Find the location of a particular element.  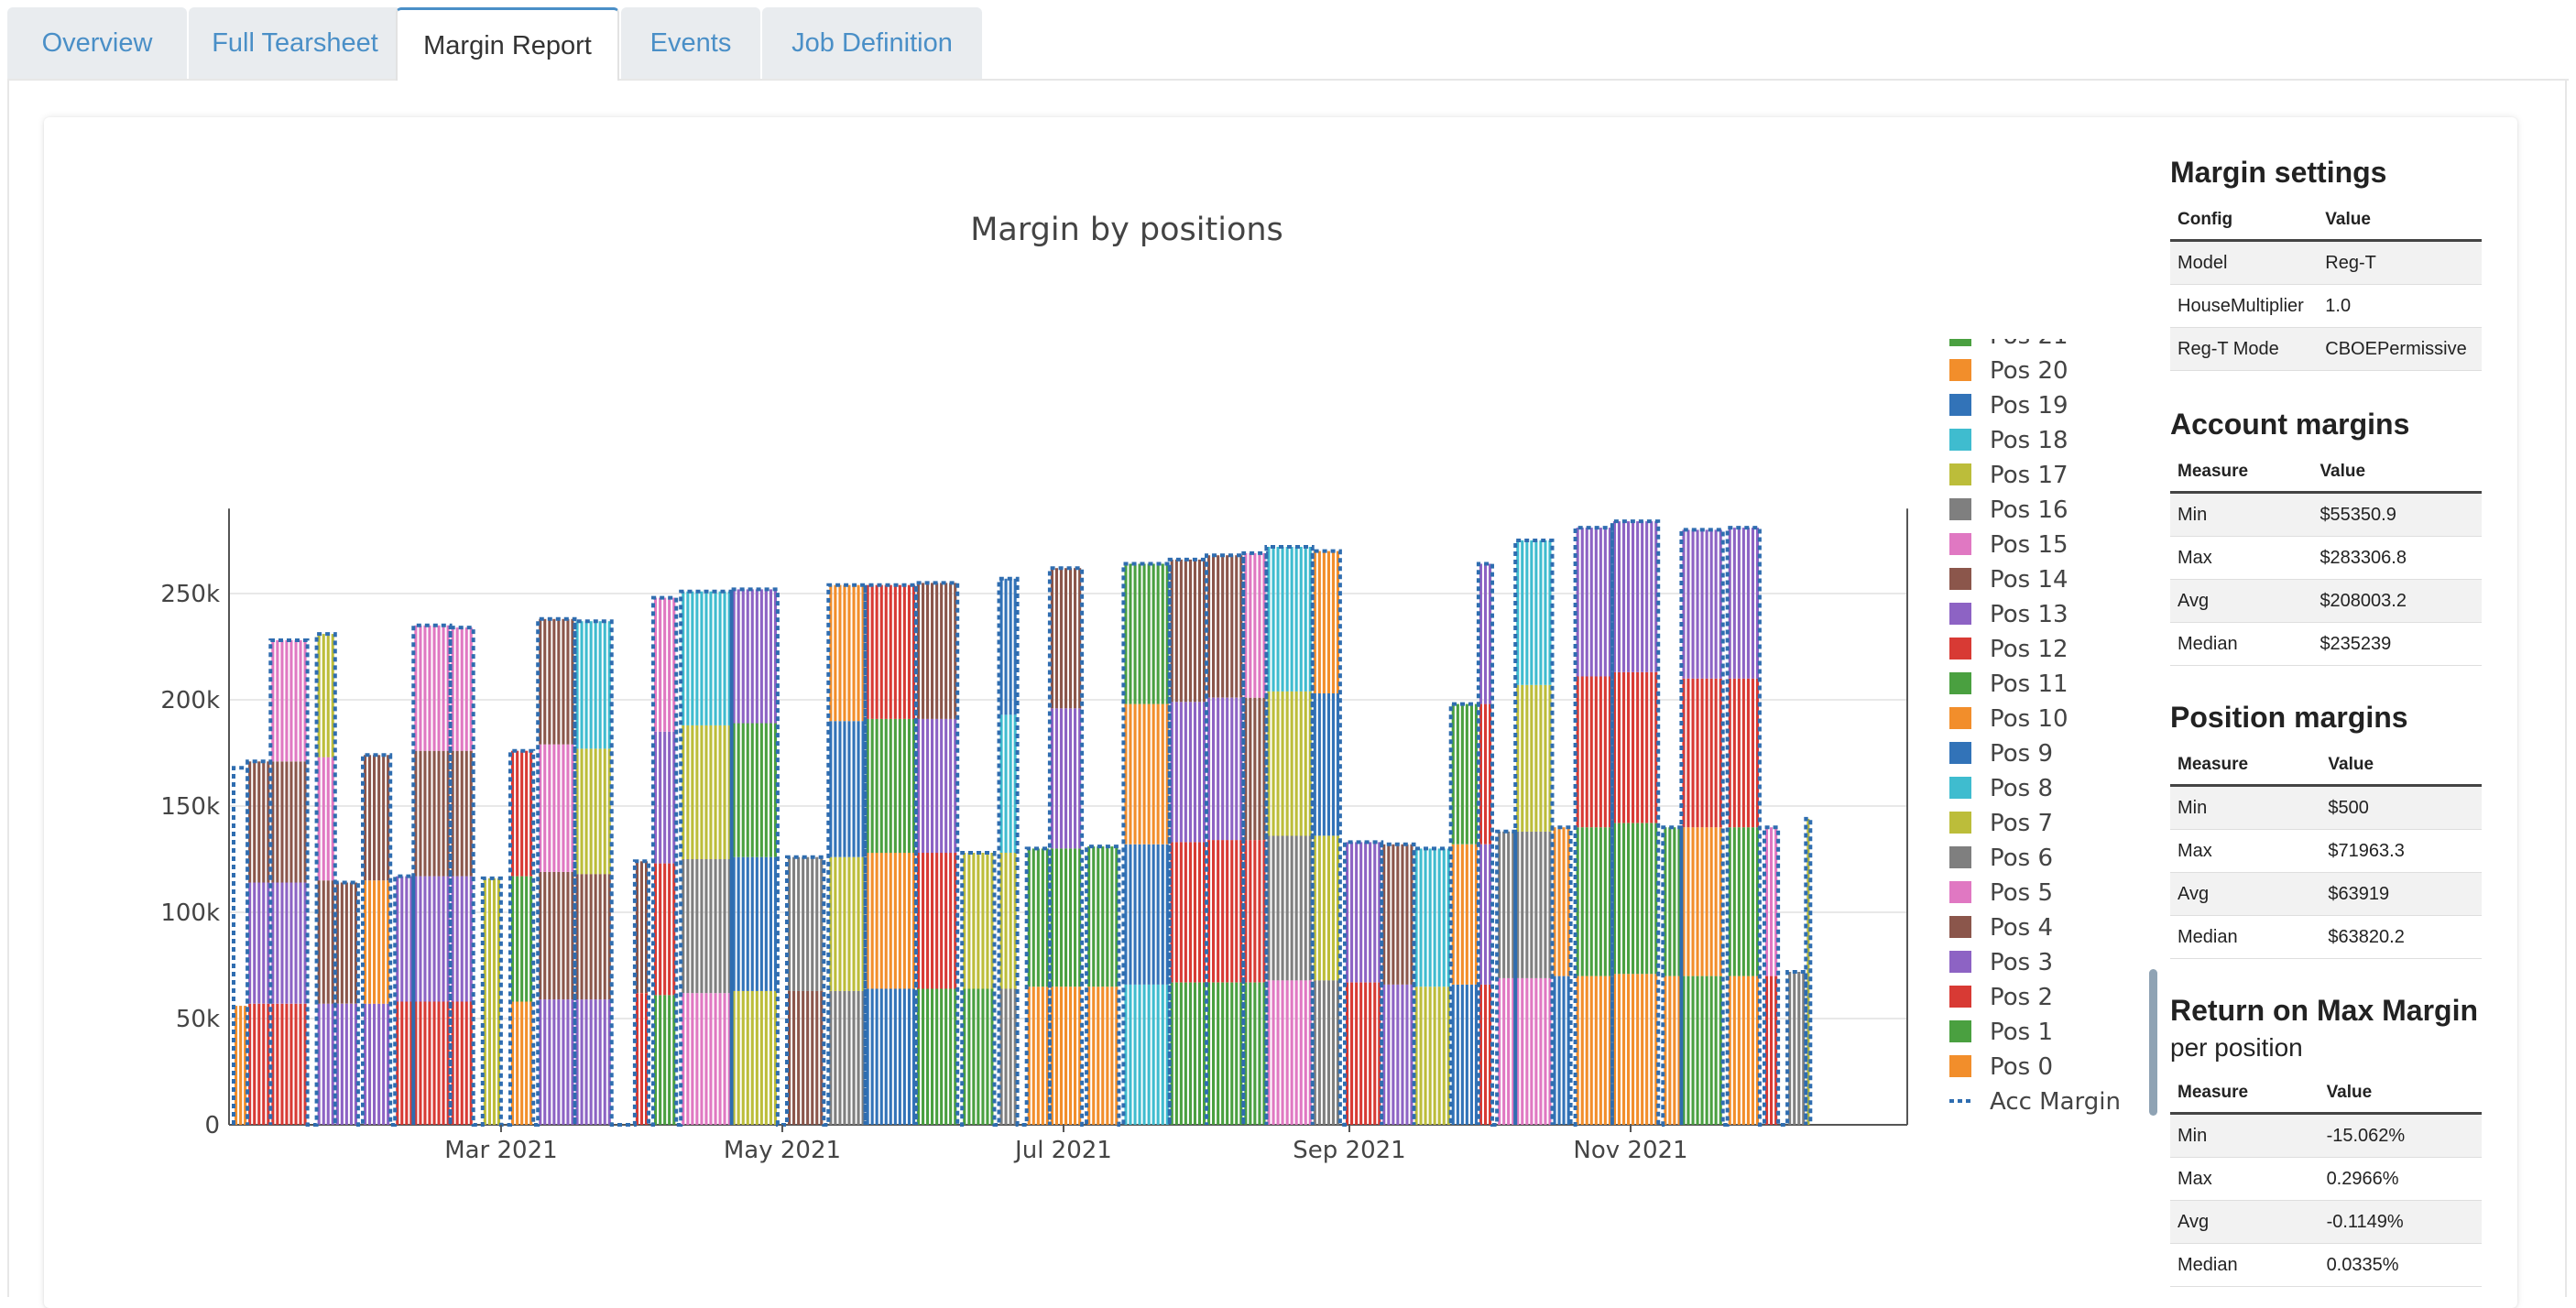

y-tick-label: 100k is located at coordinates (190, 913).